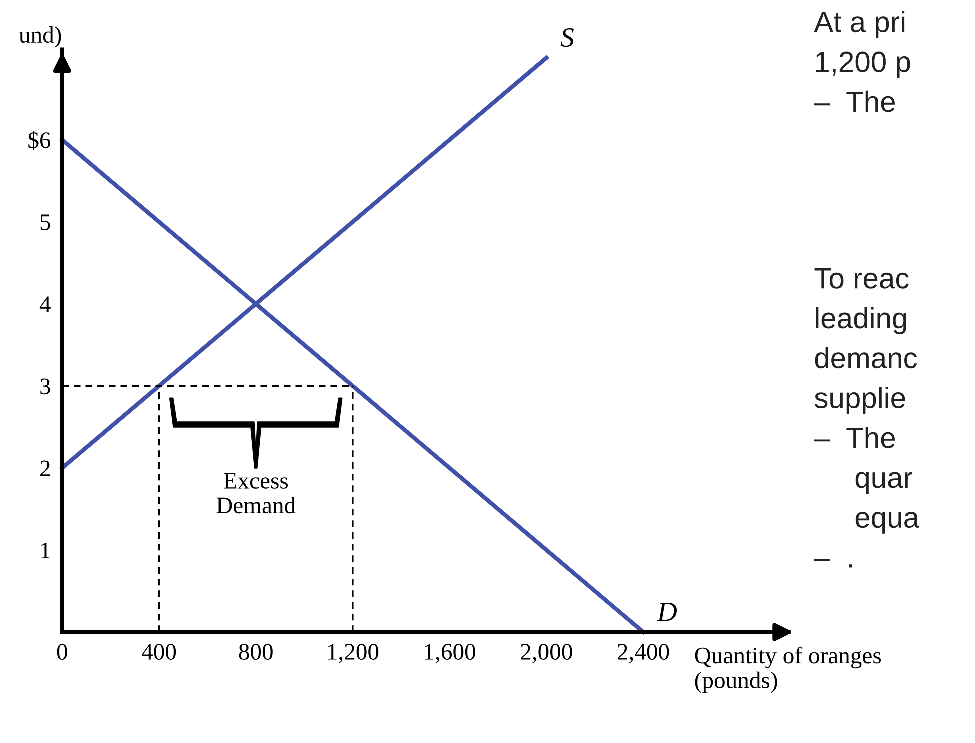 Image resolution: width=975 pixels, height=743 pixels. I want to click on x-tick-label: 400, so click(159, 652).